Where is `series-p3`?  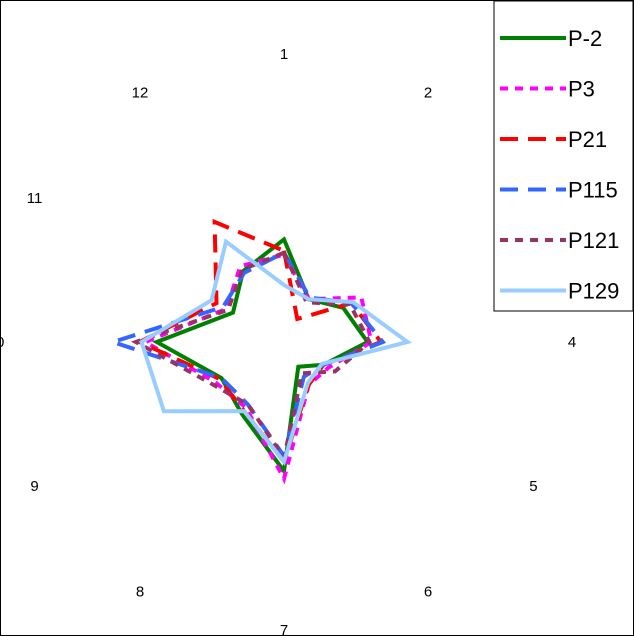
series-p3 is located at coordinates (257, 368).